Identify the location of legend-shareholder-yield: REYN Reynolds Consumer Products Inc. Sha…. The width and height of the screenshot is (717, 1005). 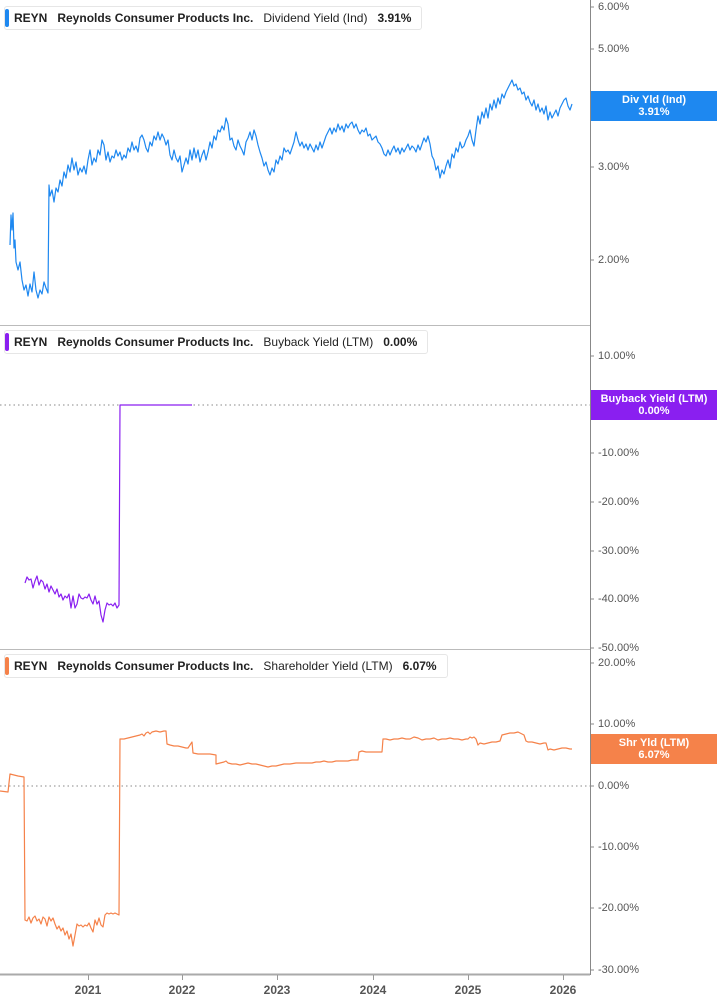
(226, 666).